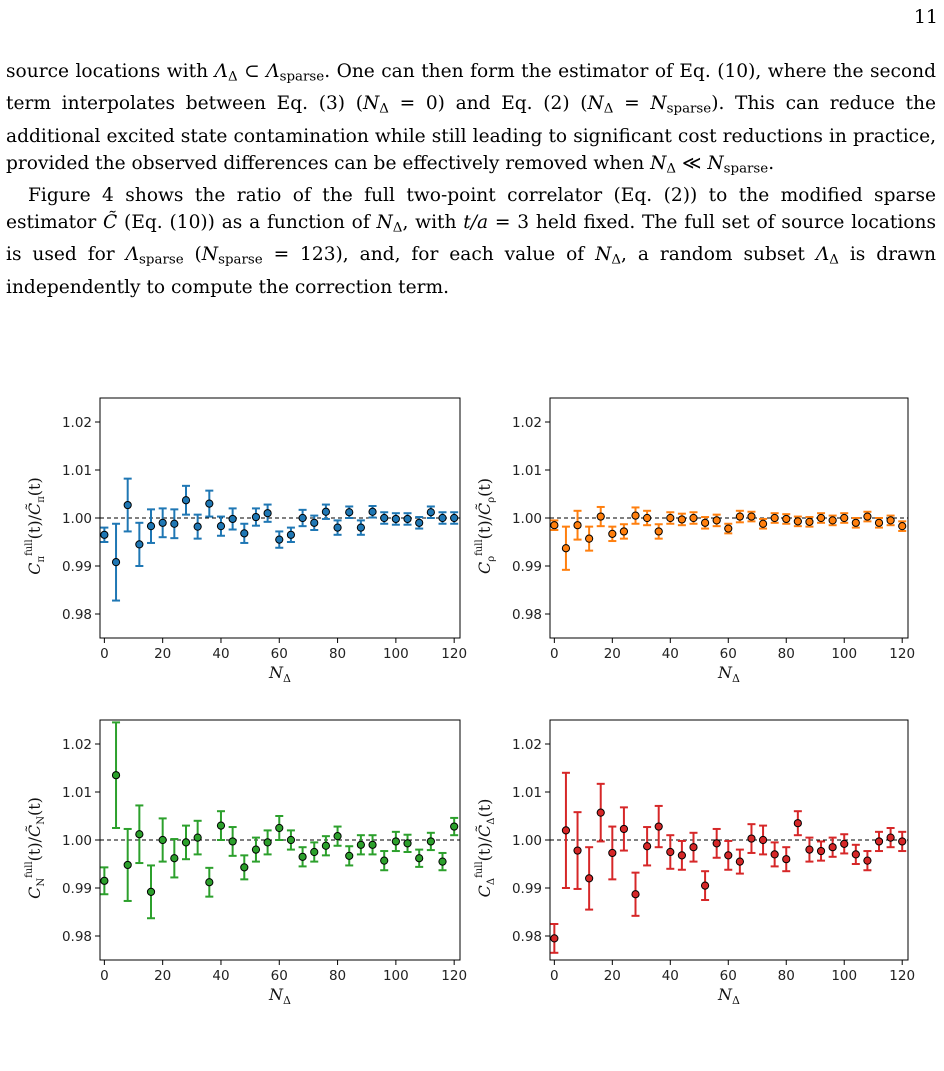  I want to click on y-axis-label: Cπfull(t)/C̃π(t), so click(35, 525).